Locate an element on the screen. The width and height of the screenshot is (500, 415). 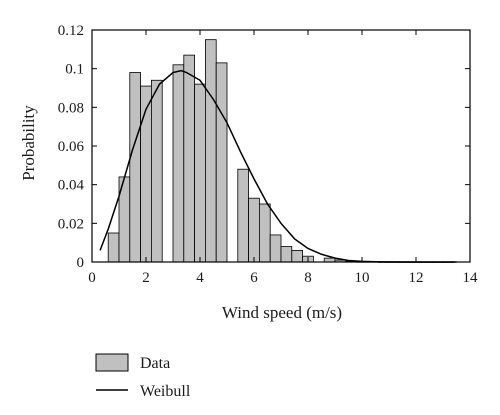
x-tick-label: 10 is located at coordinates (362, 278).